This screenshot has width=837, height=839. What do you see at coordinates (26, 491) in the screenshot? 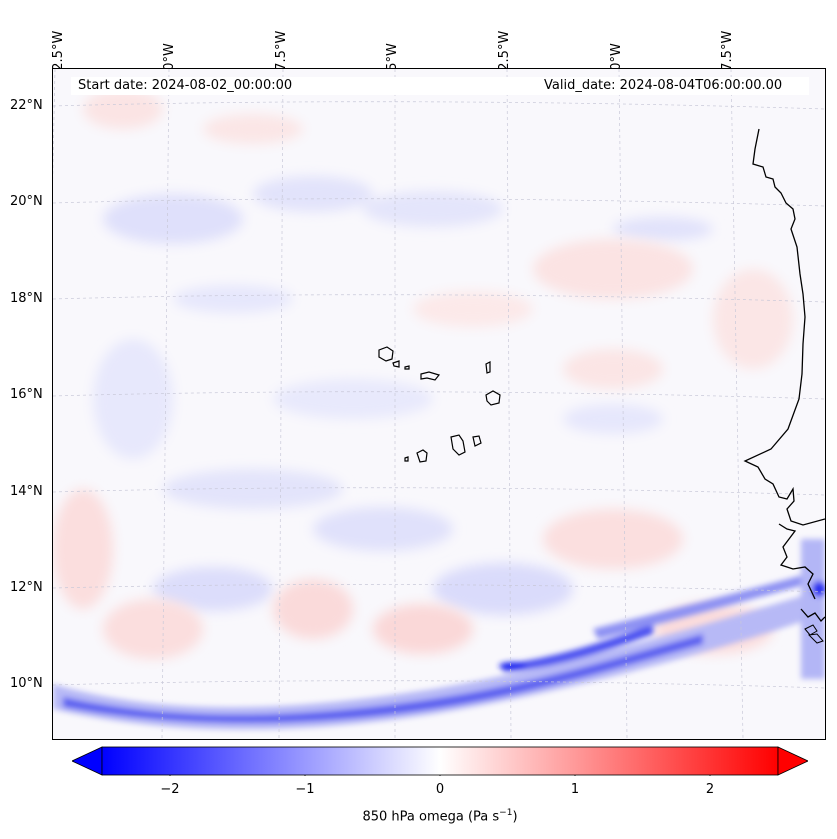
I see `lat-label-14n: 14°N` at bounding box center [26, 491].